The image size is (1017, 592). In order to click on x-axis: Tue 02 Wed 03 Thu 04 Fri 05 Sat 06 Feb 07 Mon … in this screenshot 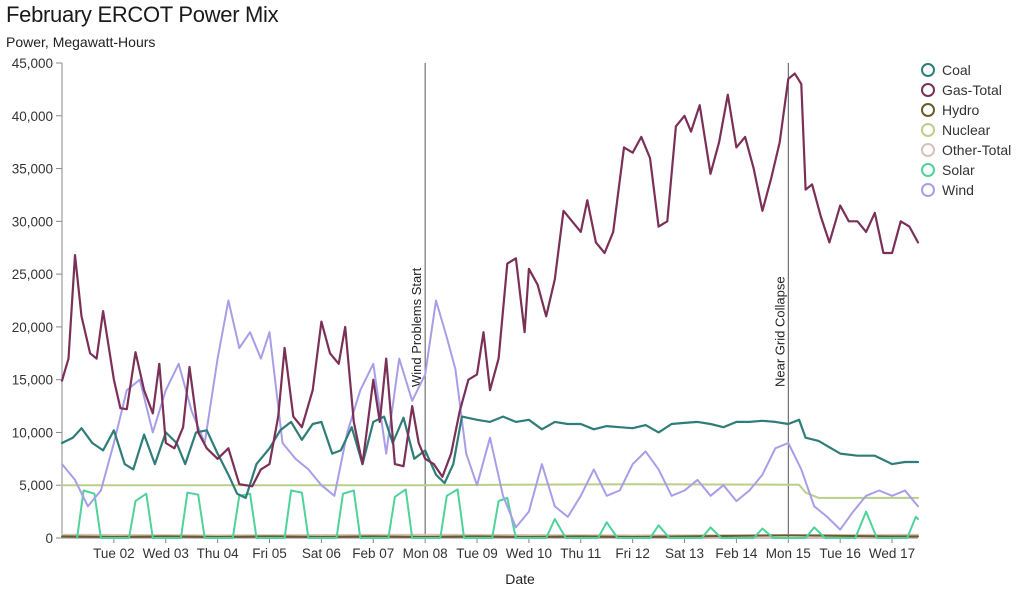, I will do `click(490, 549)`.